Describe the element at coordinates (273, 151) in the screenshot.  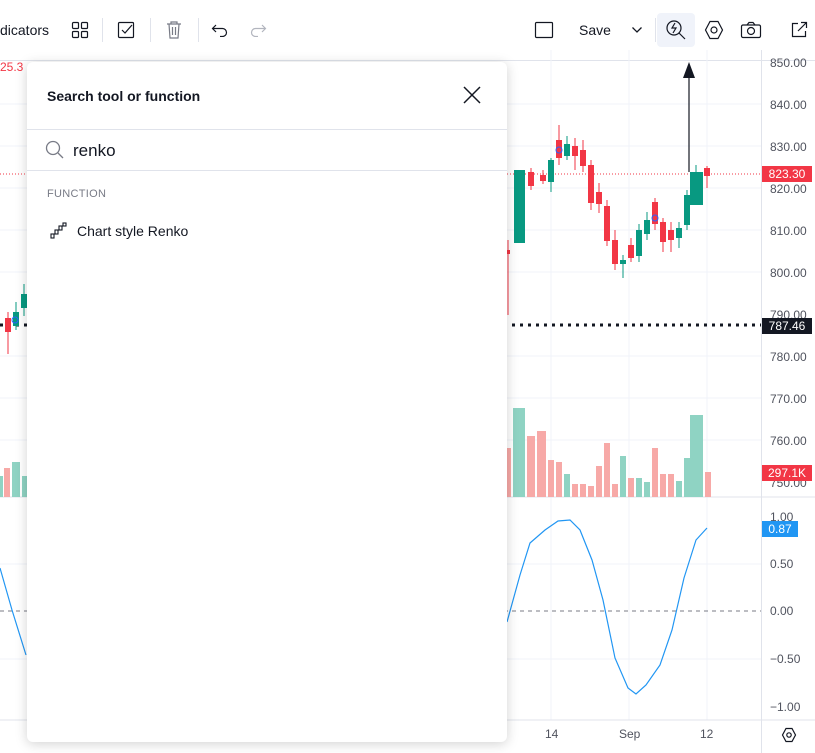
I see `search-input` at that location.